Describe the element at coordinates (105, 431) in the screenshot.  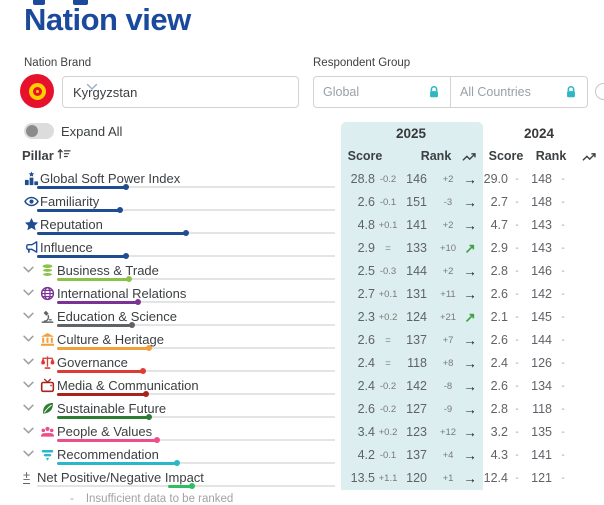
I see `pillar-label: People & Values` at that location.